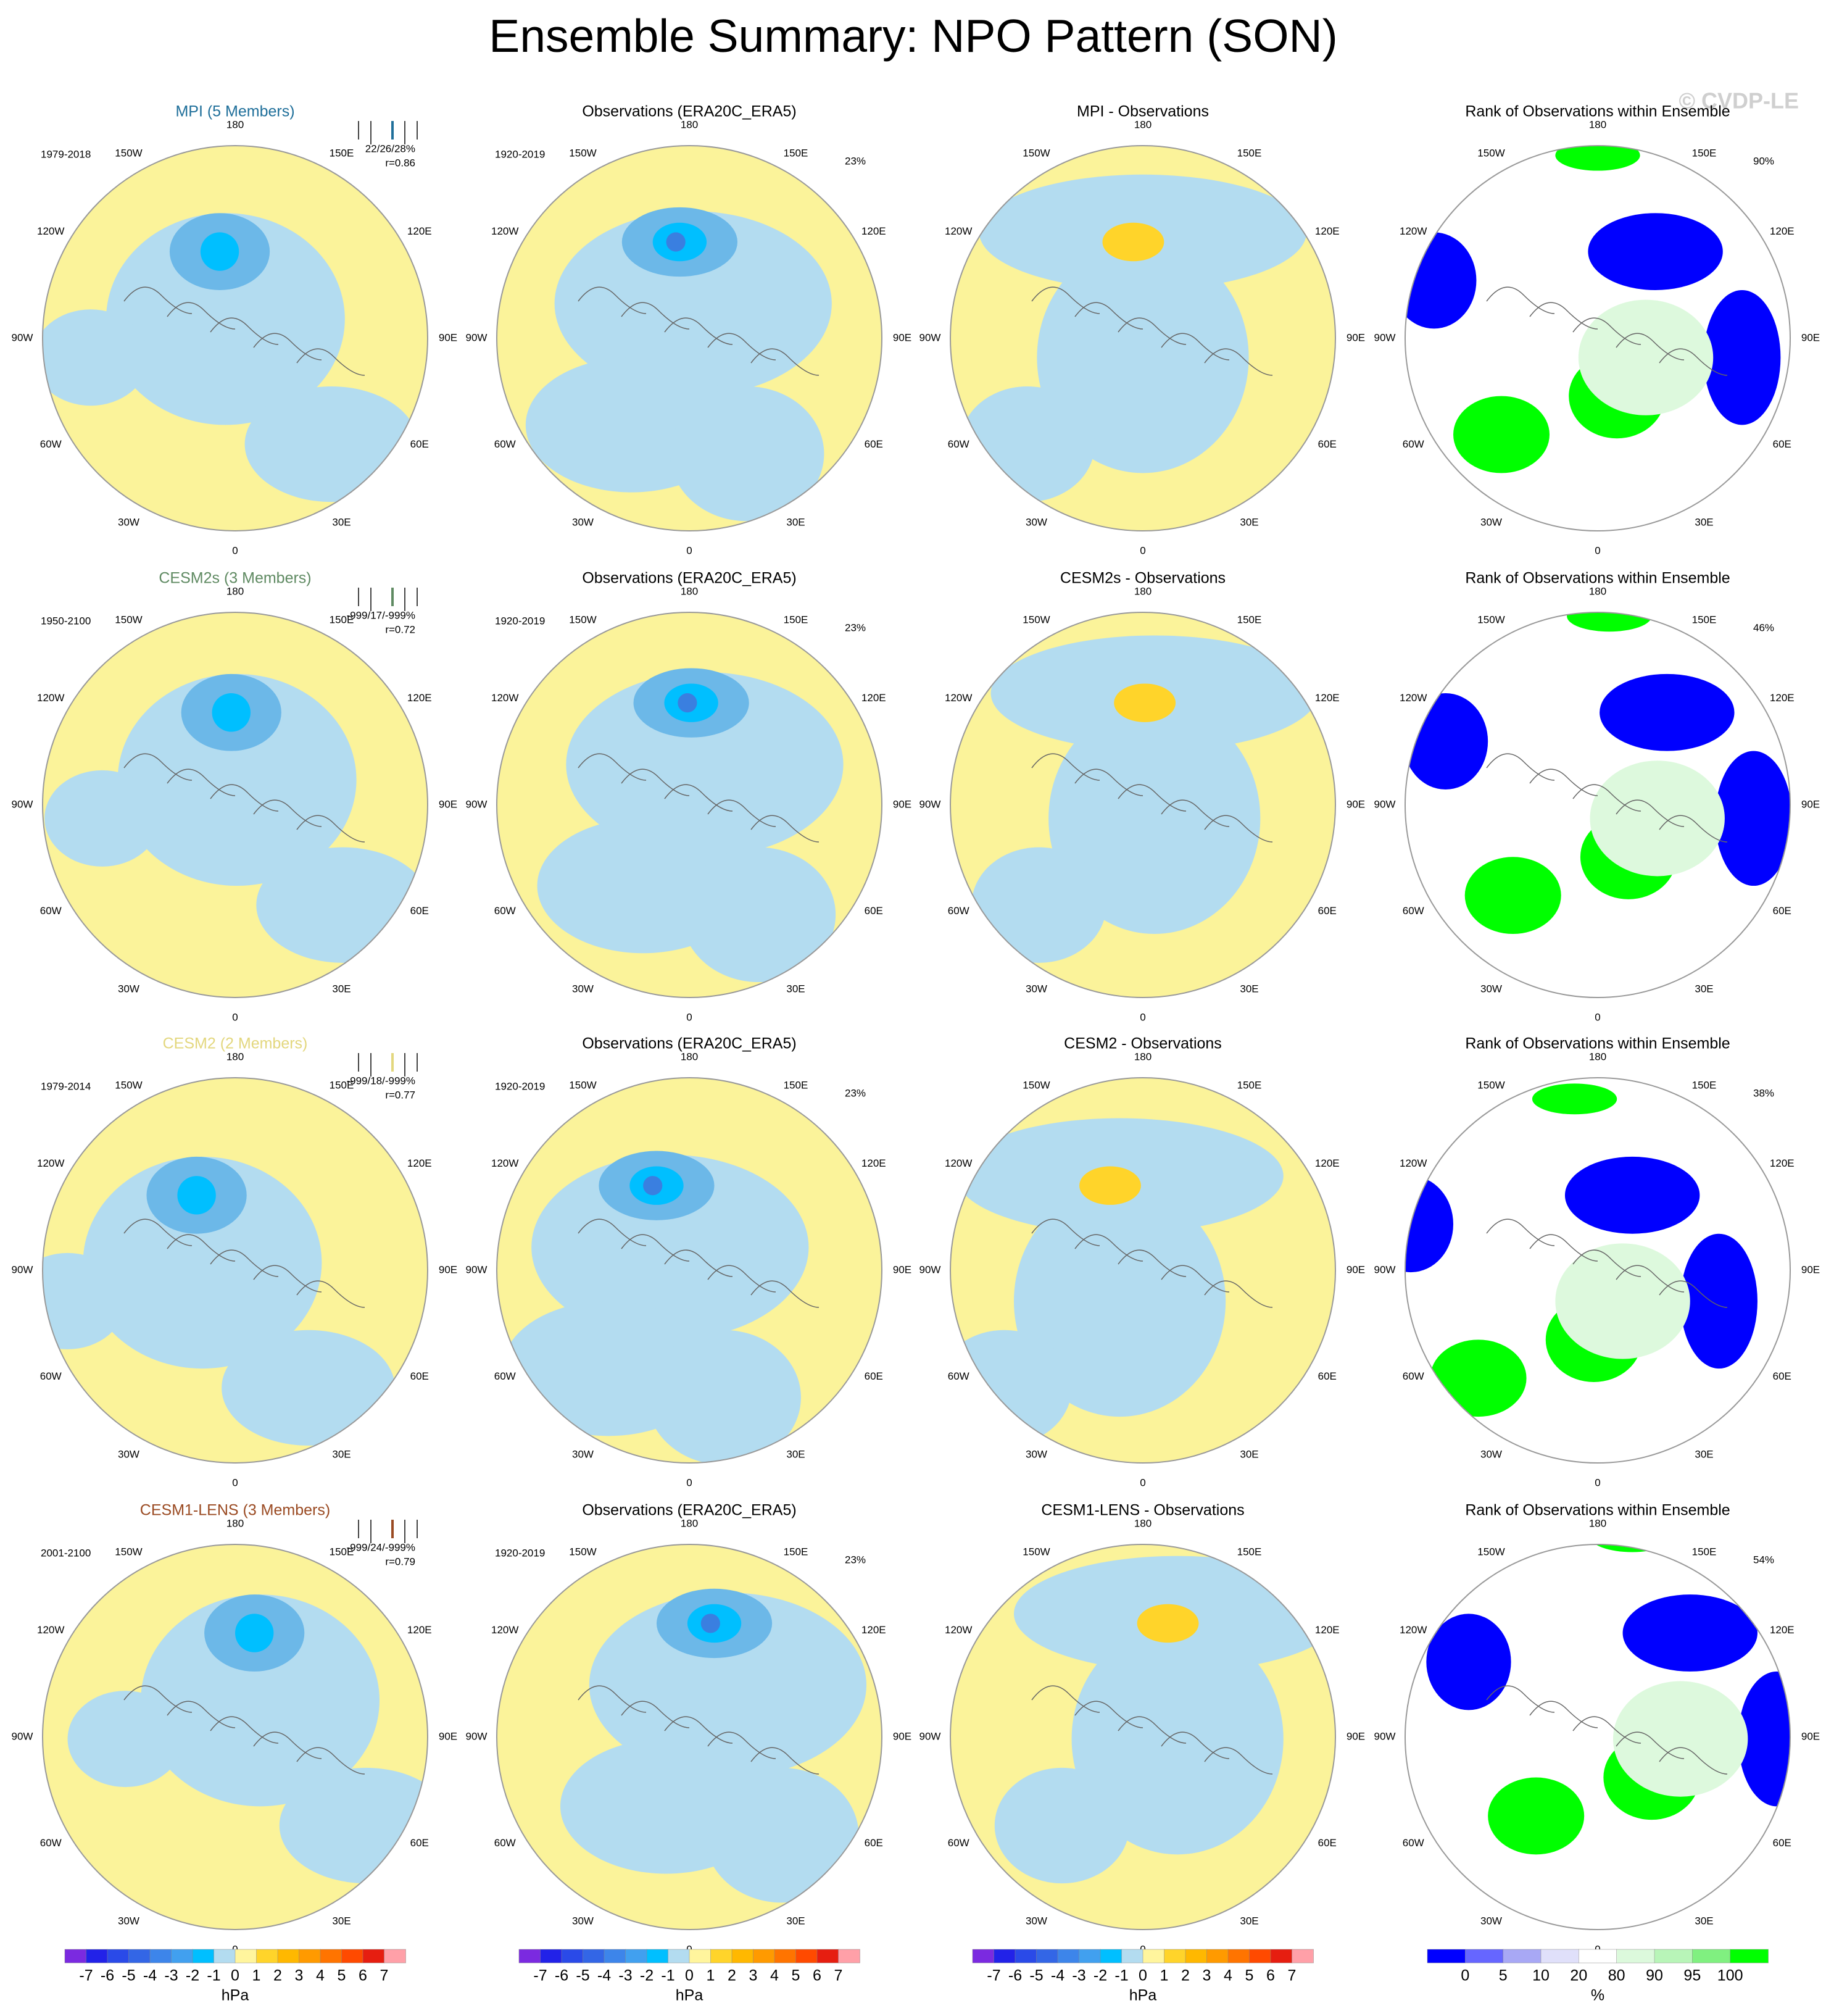 This screenshot has height=2016, width=1826. I want to click on colorbar-label: 100, so click(1730, 1976).